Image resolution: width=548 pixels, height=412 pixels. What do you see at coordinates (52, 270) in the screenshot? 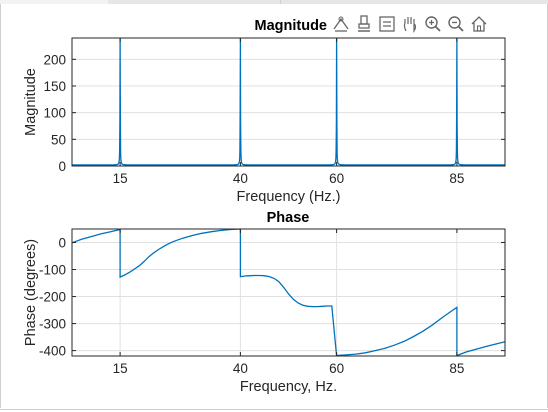
I see `y-tick-label: -100` at bounding box center [52, 270].